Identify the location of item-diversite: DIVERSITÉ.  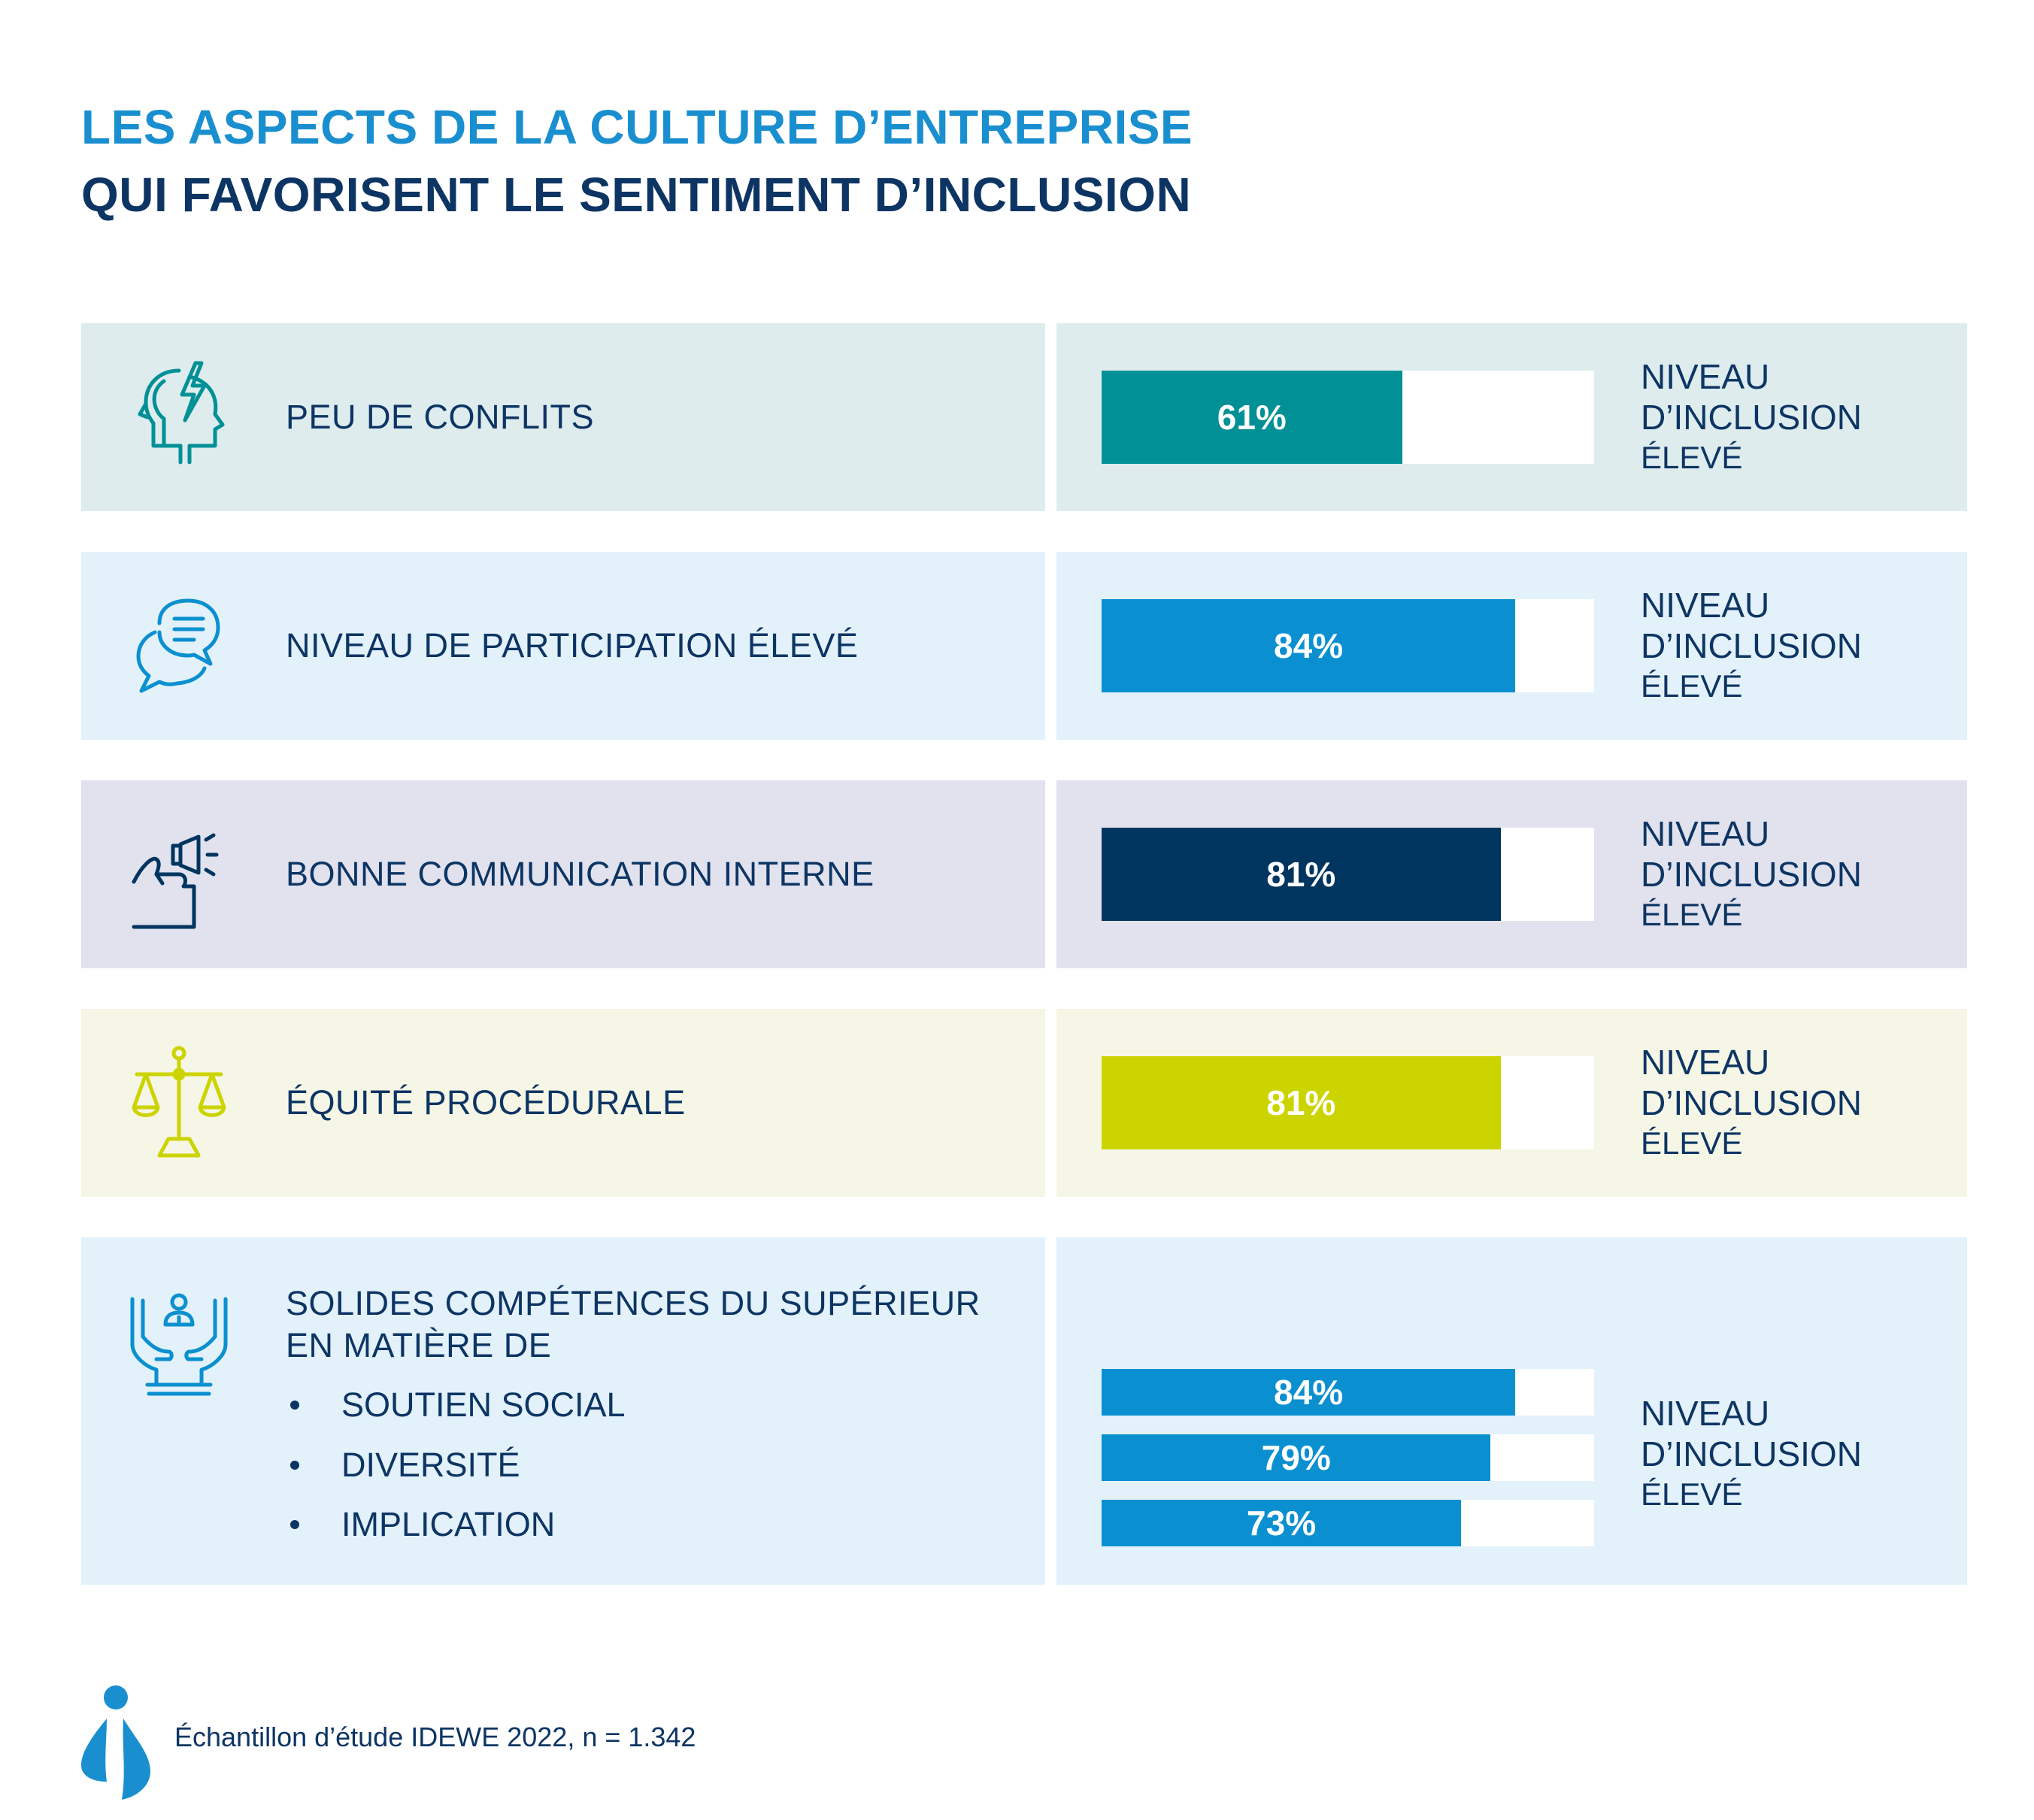
(430, 1465).